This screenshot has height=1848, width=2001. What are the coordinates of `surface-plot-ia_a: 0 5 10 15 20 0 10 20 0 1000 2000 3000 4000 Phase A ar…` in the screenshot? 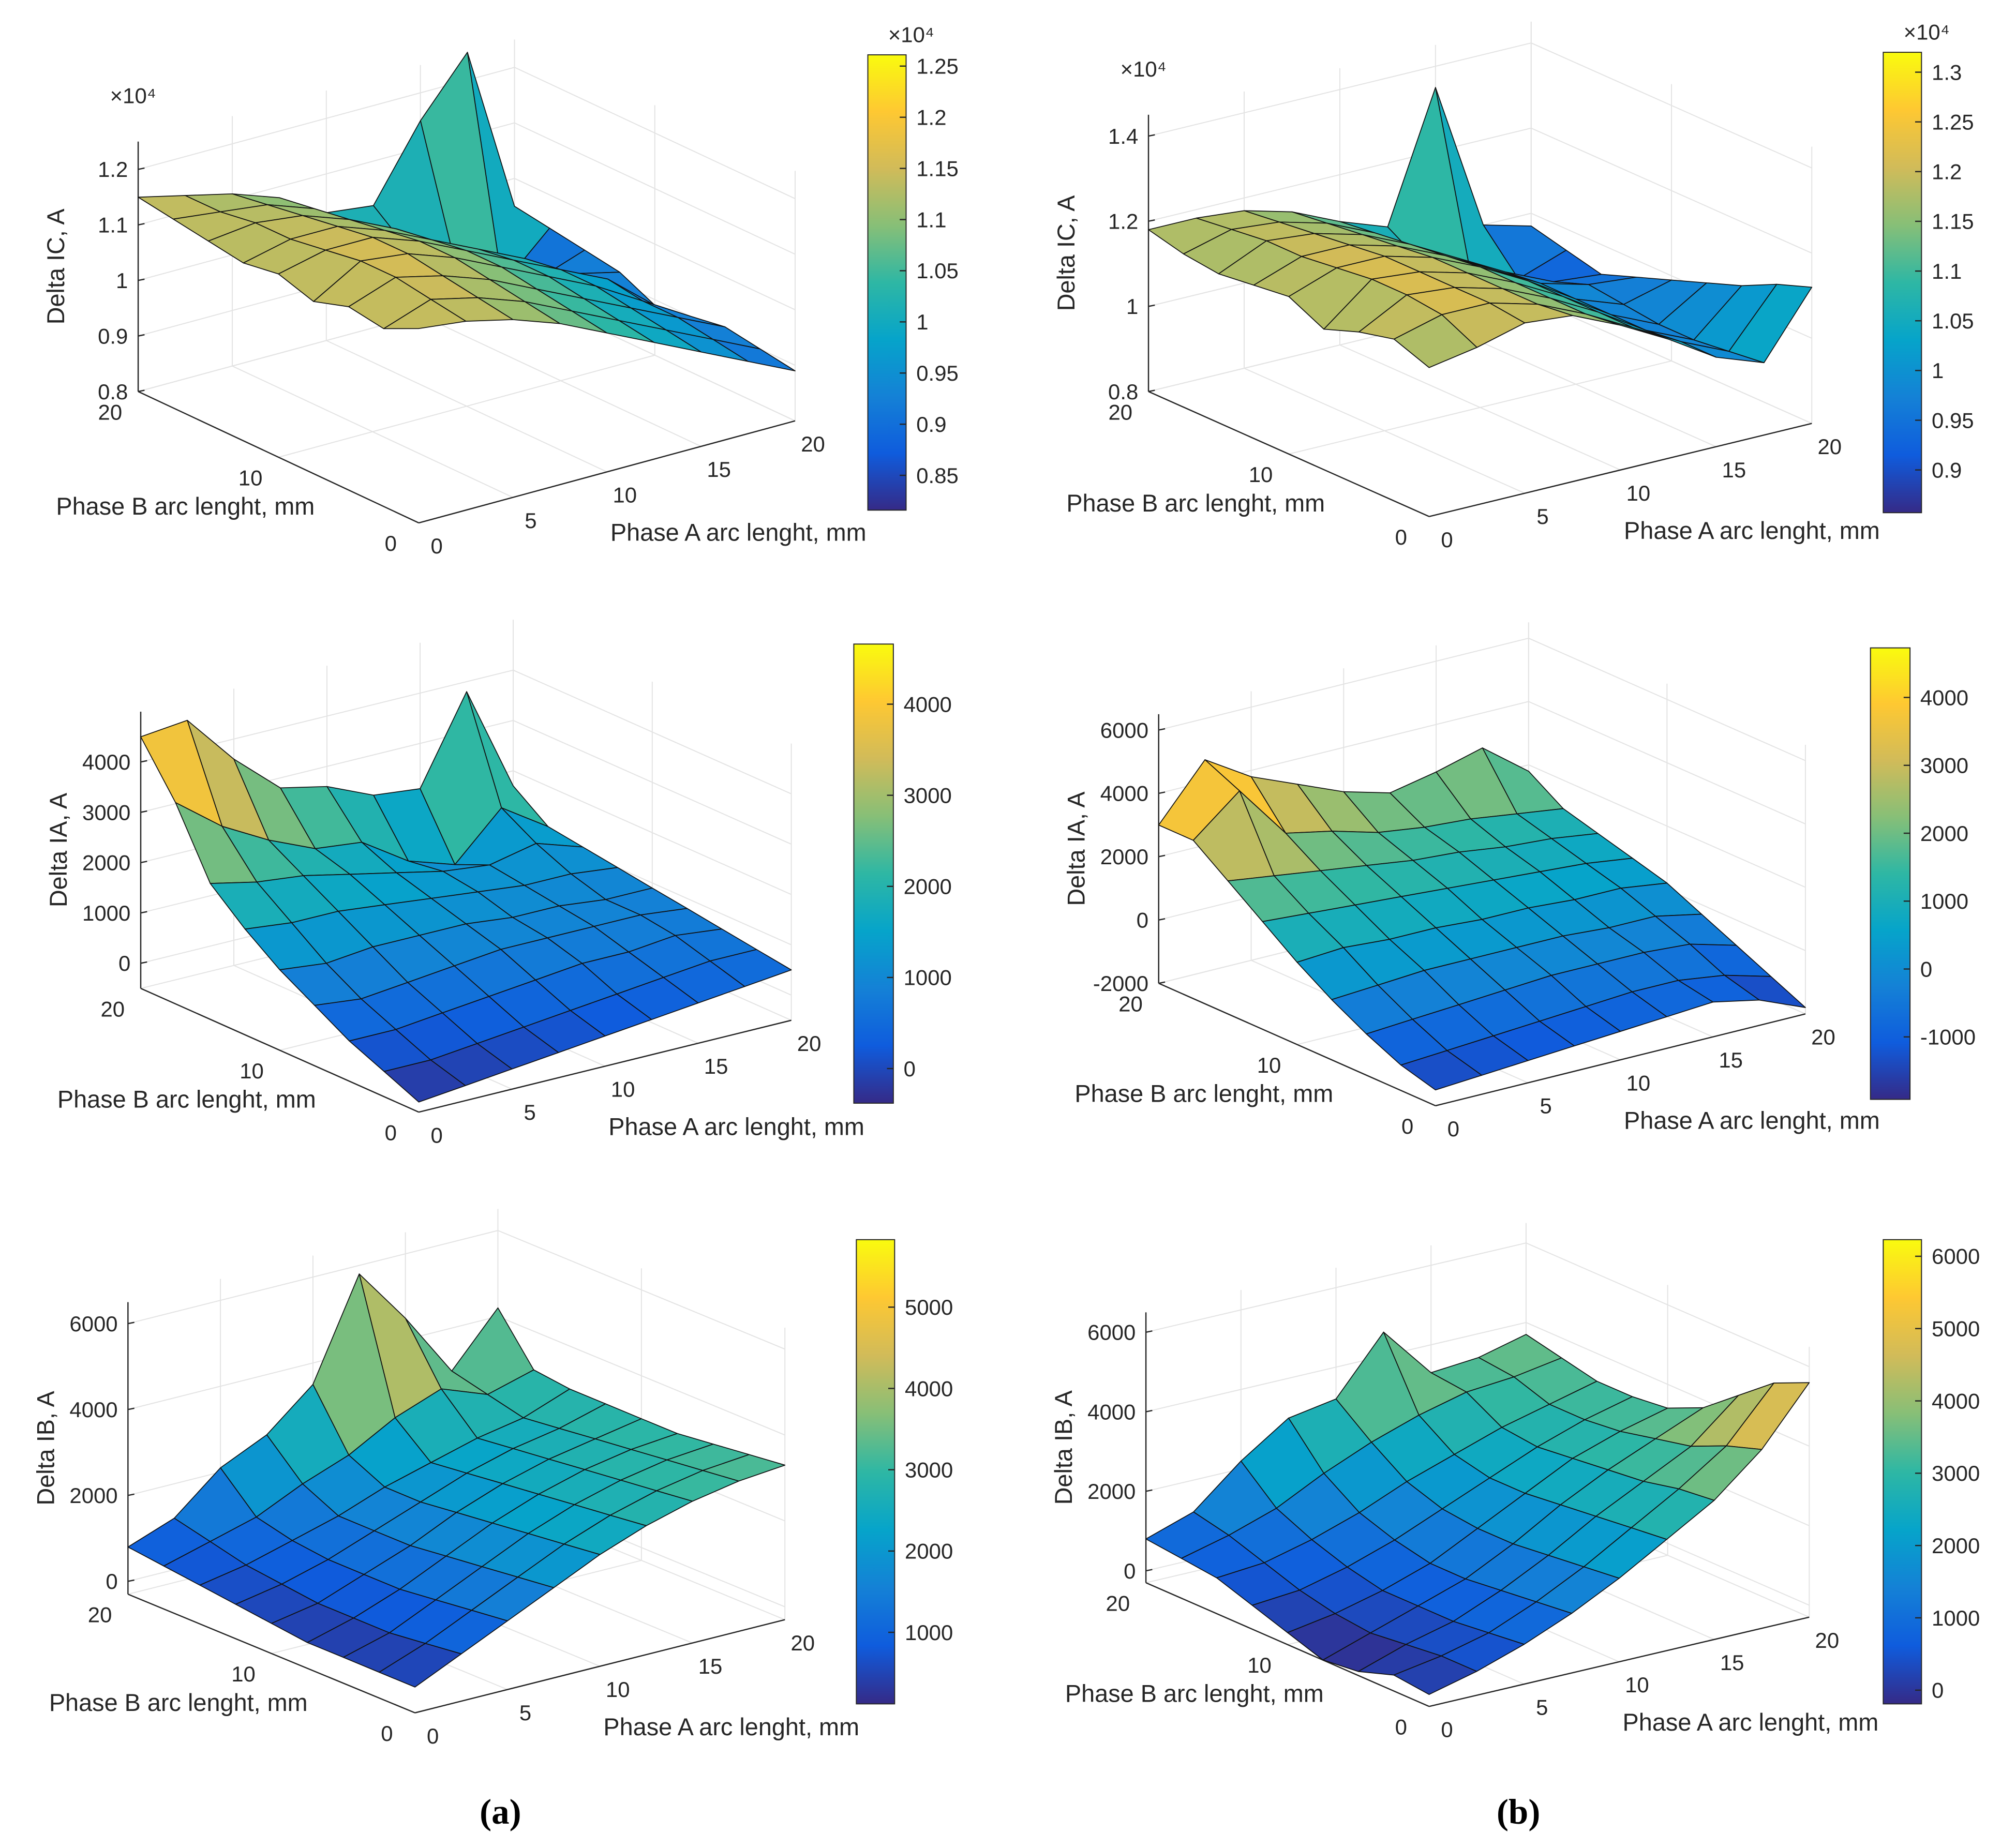 It's located at (498, 884).